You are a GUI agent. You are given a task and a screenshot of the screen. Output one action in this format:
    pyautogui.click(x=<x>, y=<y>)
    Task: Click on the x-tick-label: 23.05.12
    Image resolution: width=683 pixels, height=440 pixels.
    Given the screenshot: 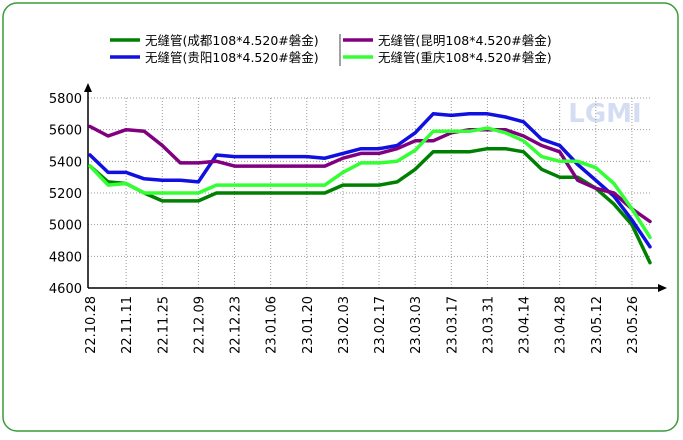 What is the action you would take?
    pyautogui.click(x=597, y=325)
    